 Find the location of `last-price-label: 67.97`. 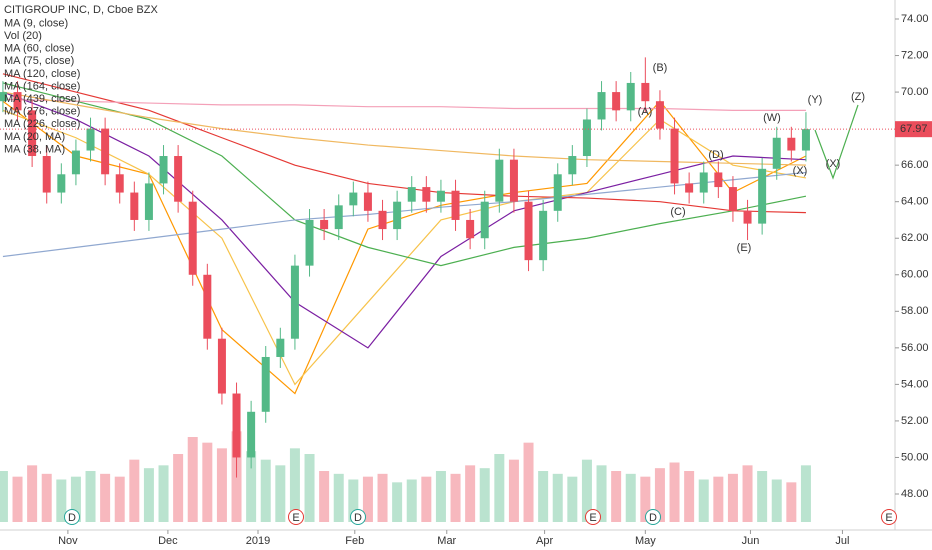

last-price-label: 67.97 is located at coordinates (914, 129).